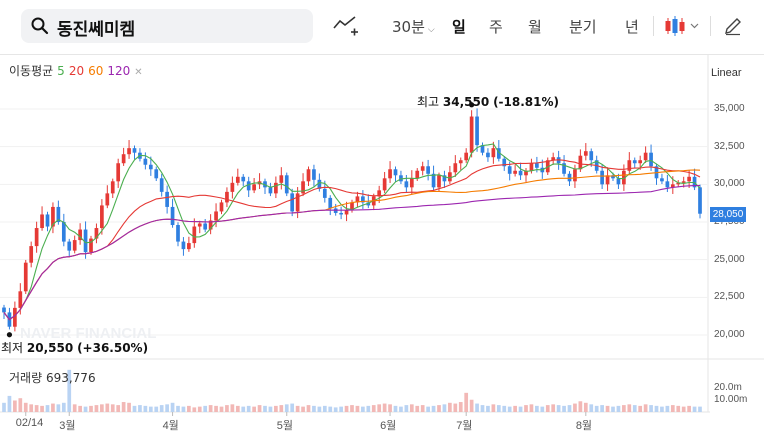 This screenshot has height=433, width=764. What do you see at coordinates (683, 26) in the screenshot?
I see `candle-chart-type-icon` at bounding box center [683, 26].